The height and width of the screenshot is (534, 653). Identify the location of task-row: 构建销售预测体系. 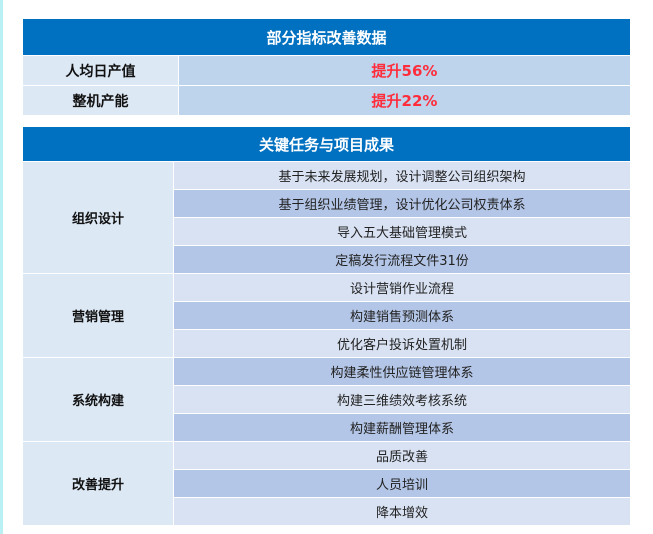
(327, 315).